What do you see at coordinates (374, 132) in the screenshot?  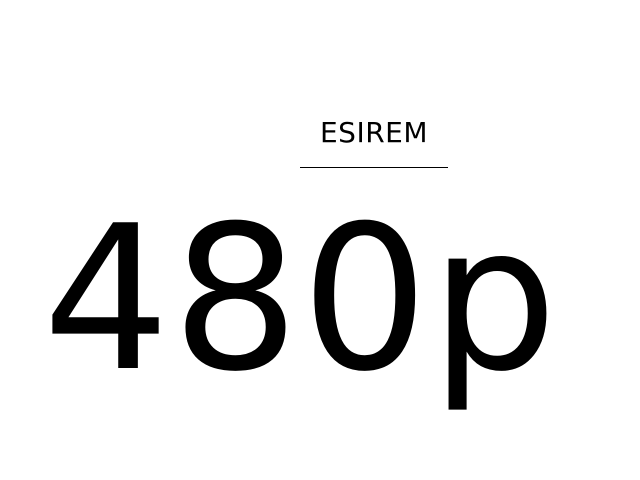 I see `brand-label: ESIREM` at bounding box center [374, 132].